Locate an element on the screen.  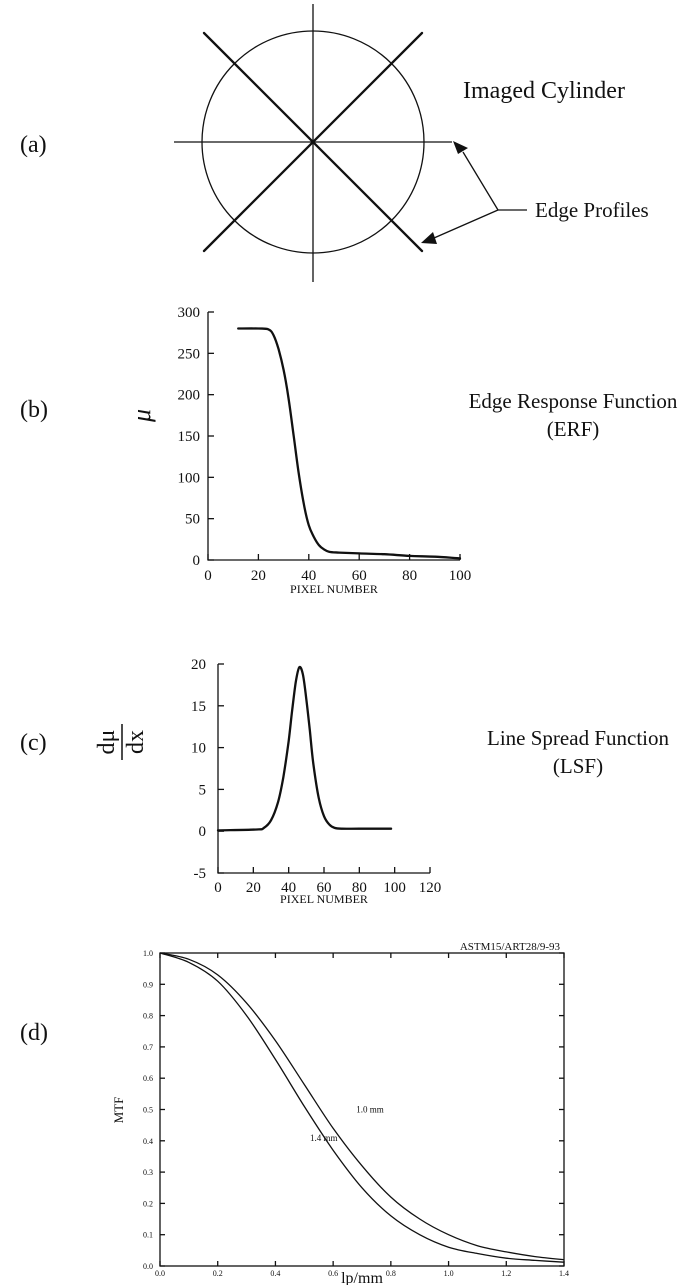
erf-ytick-label: 200 is located at coordinates (189, 396).